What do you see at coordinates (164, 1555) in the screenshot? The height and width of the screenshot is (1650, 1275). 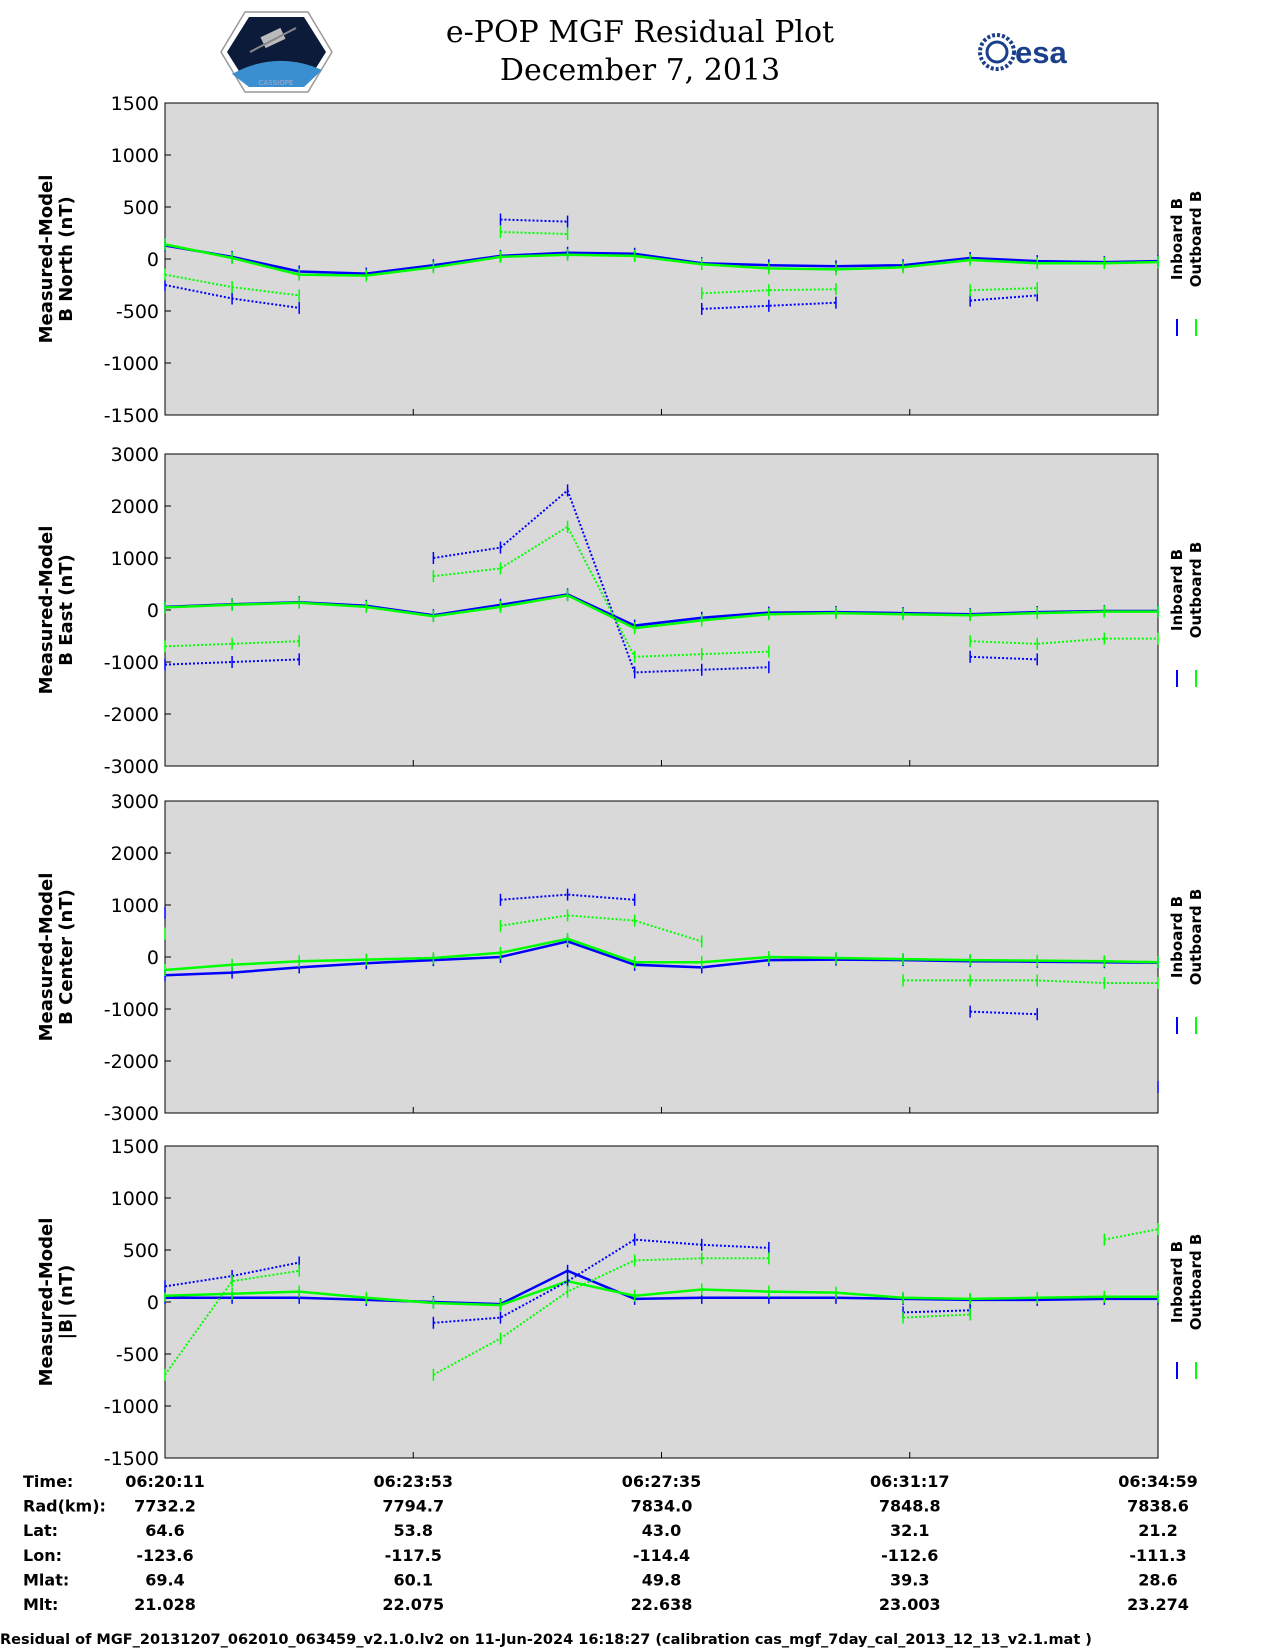 I see `info-row-value: -123.6` at bounding box center [164, 1555].